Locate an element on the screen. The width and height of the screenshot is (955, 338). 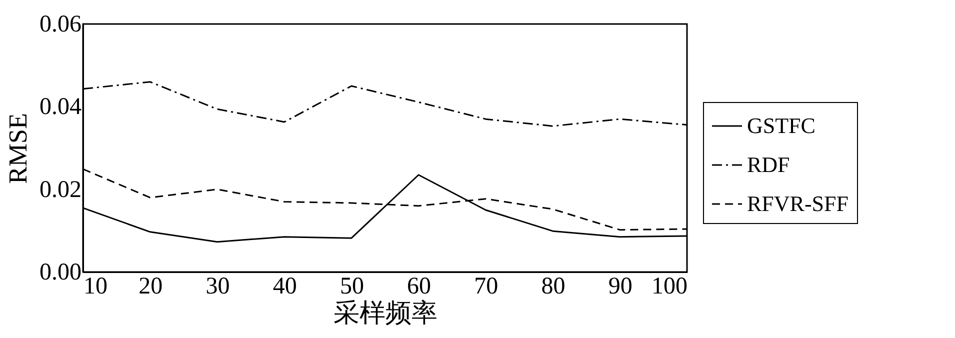
y-tick-label: 0.04 is located at coordinates (61, 107).